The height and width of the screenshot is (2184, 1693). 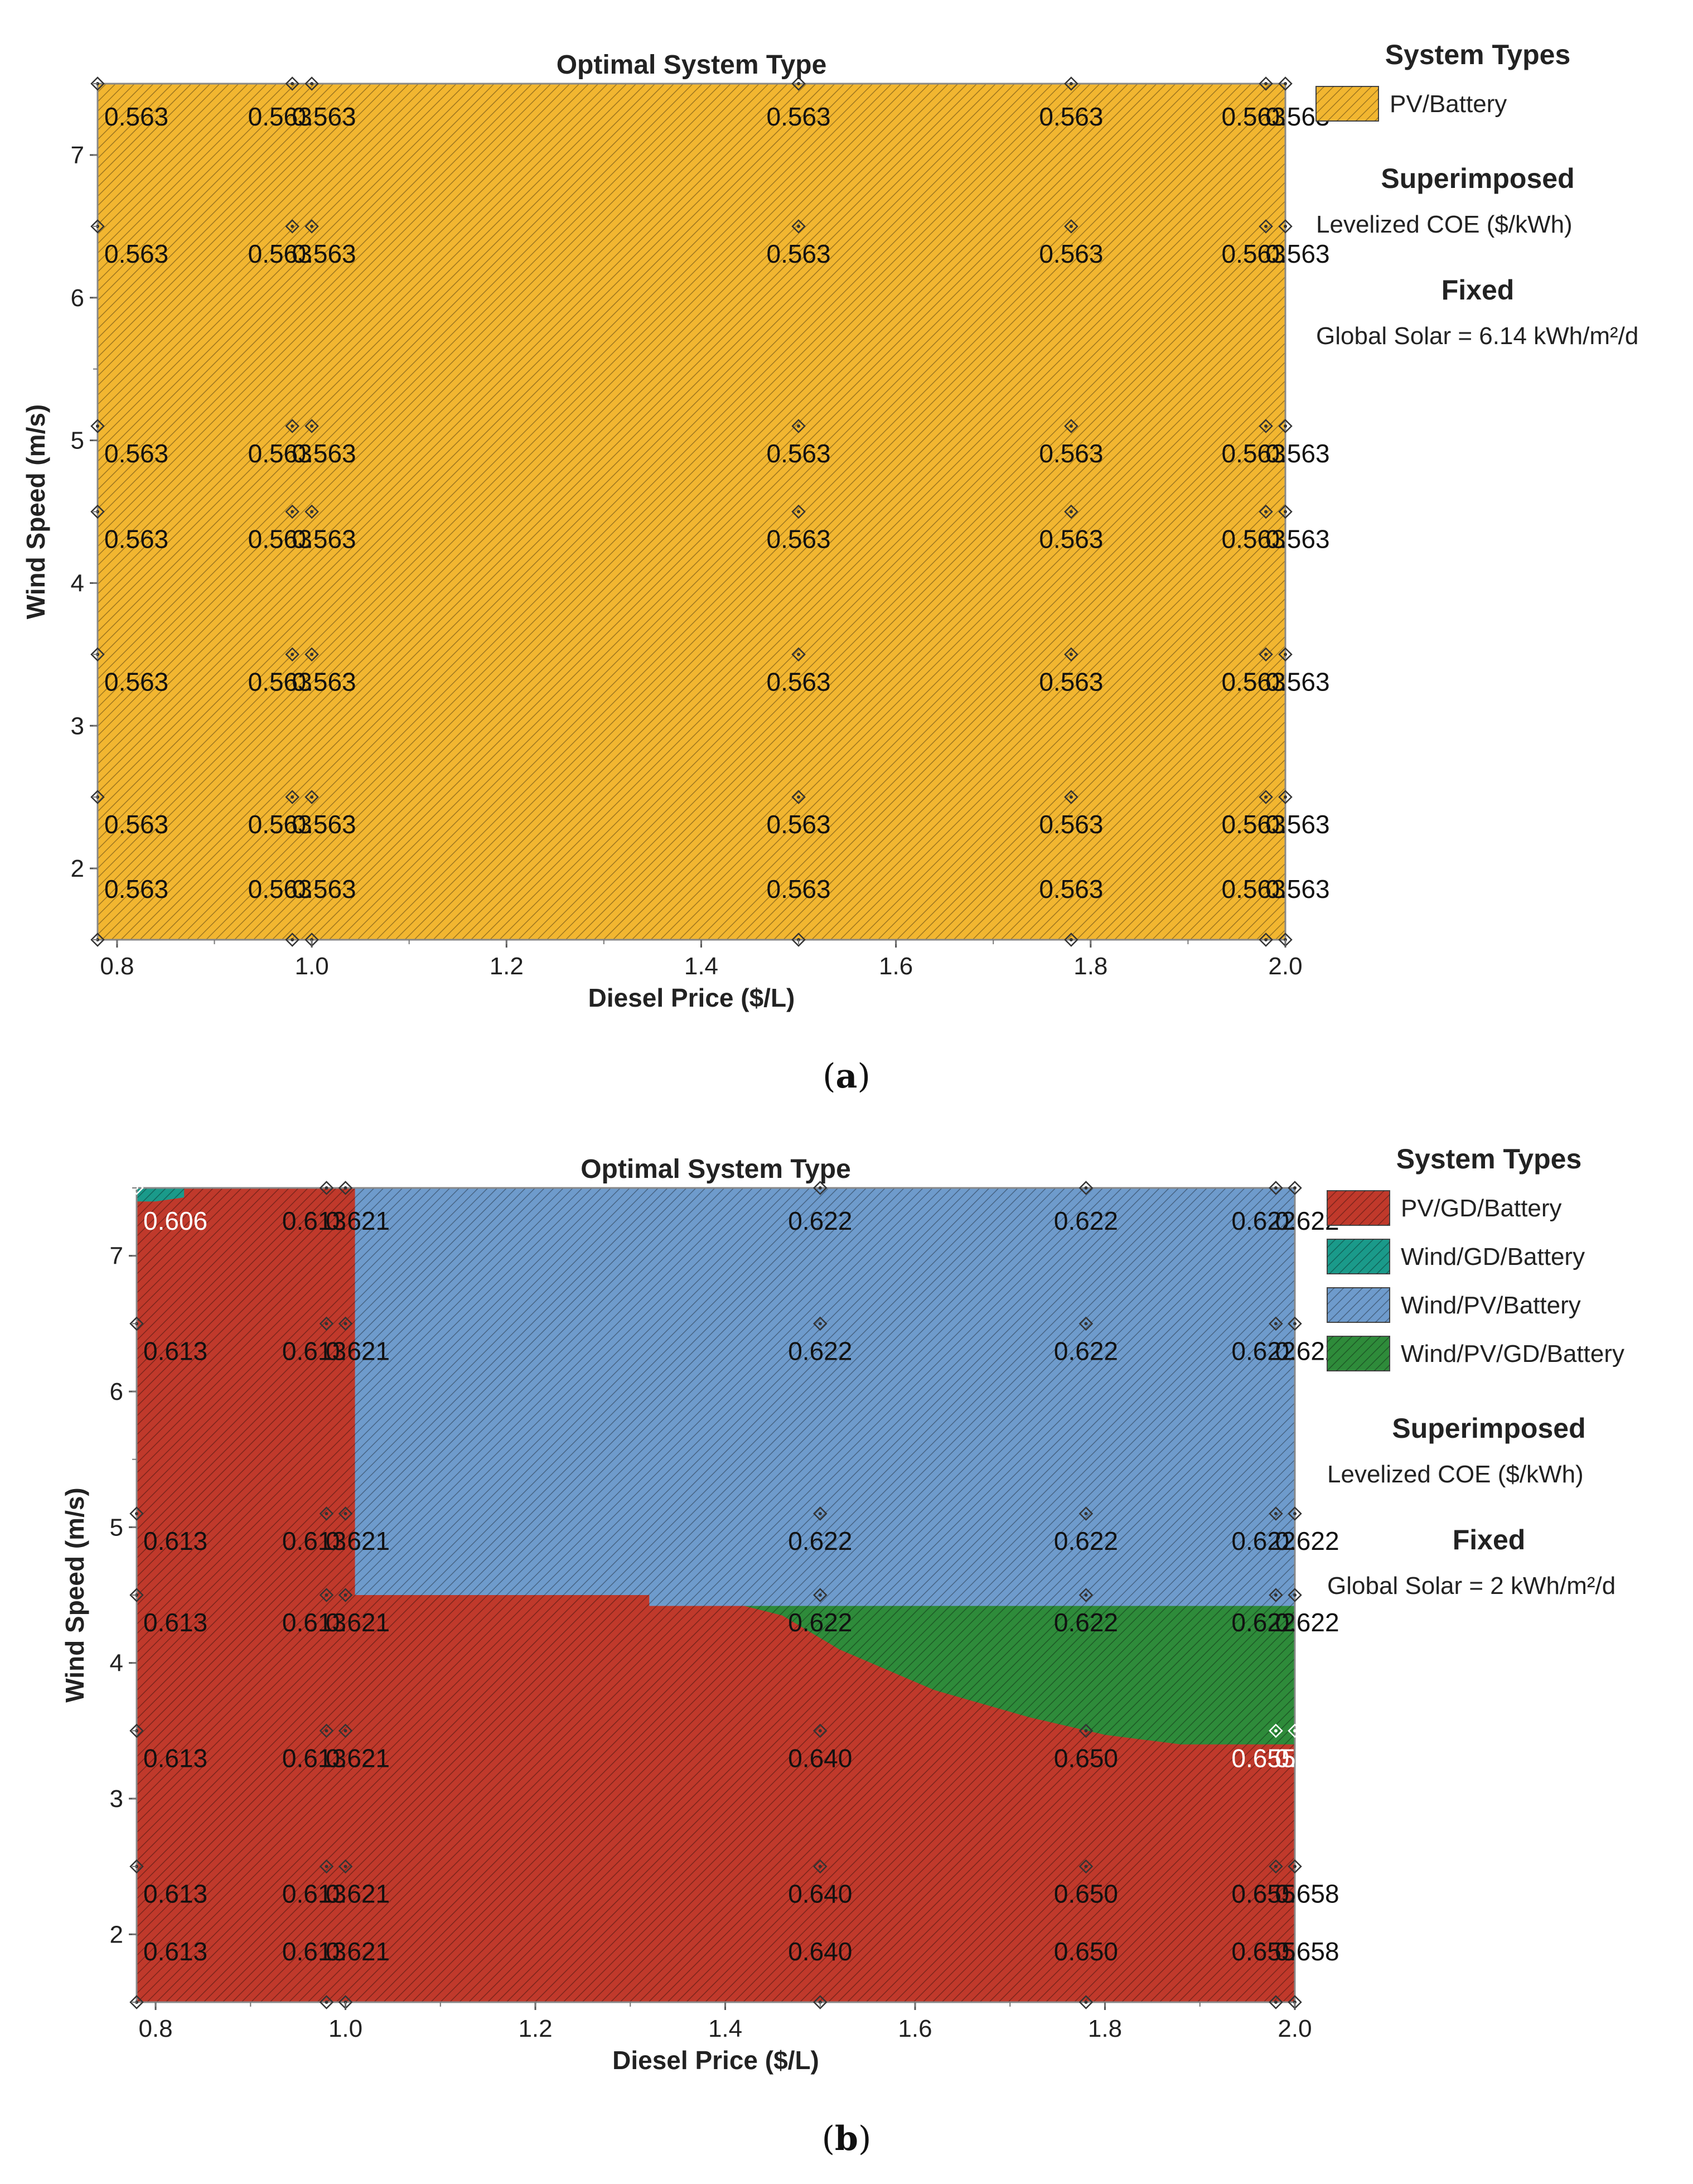 I want to click on x-tick-label: 1.8, so click(x=1105, y=2029).